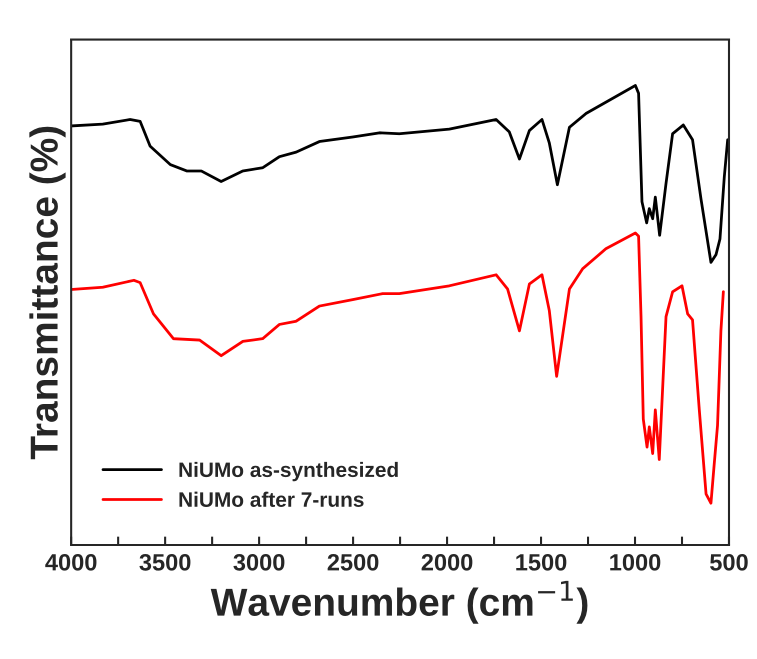 The height and width of the screenshot is (659, 757). Describe the element at coordinates (447, 562) in the screenshot. I see `x-tick-label: 2000` at that location.